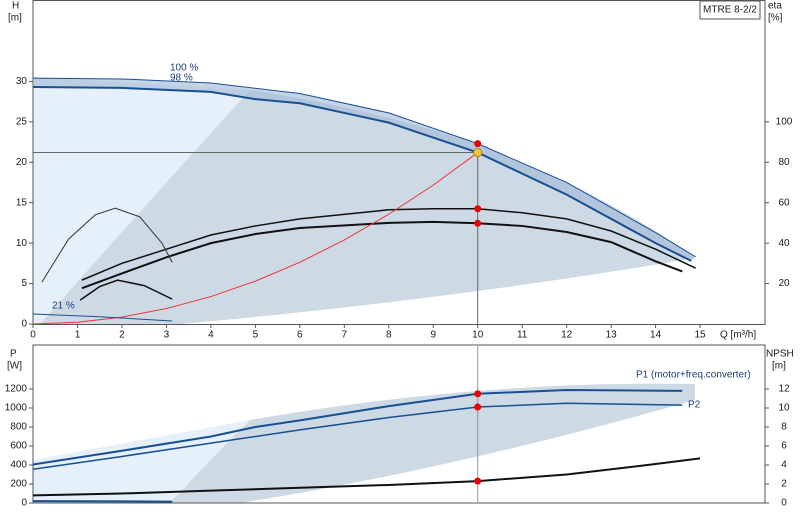 The width and height of the screenshot is (800, 520). I want to click on y-tick-label: 800, so click(18, 427).